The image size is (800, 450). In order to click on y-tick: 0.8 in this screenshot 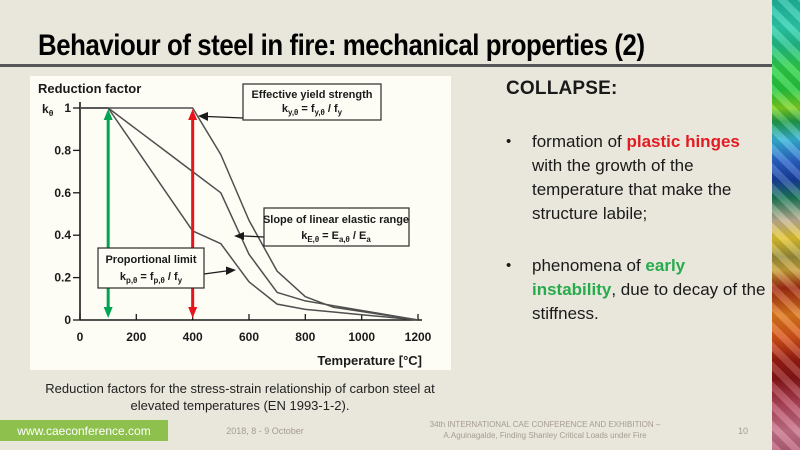, I will do `click(62, 150)`.